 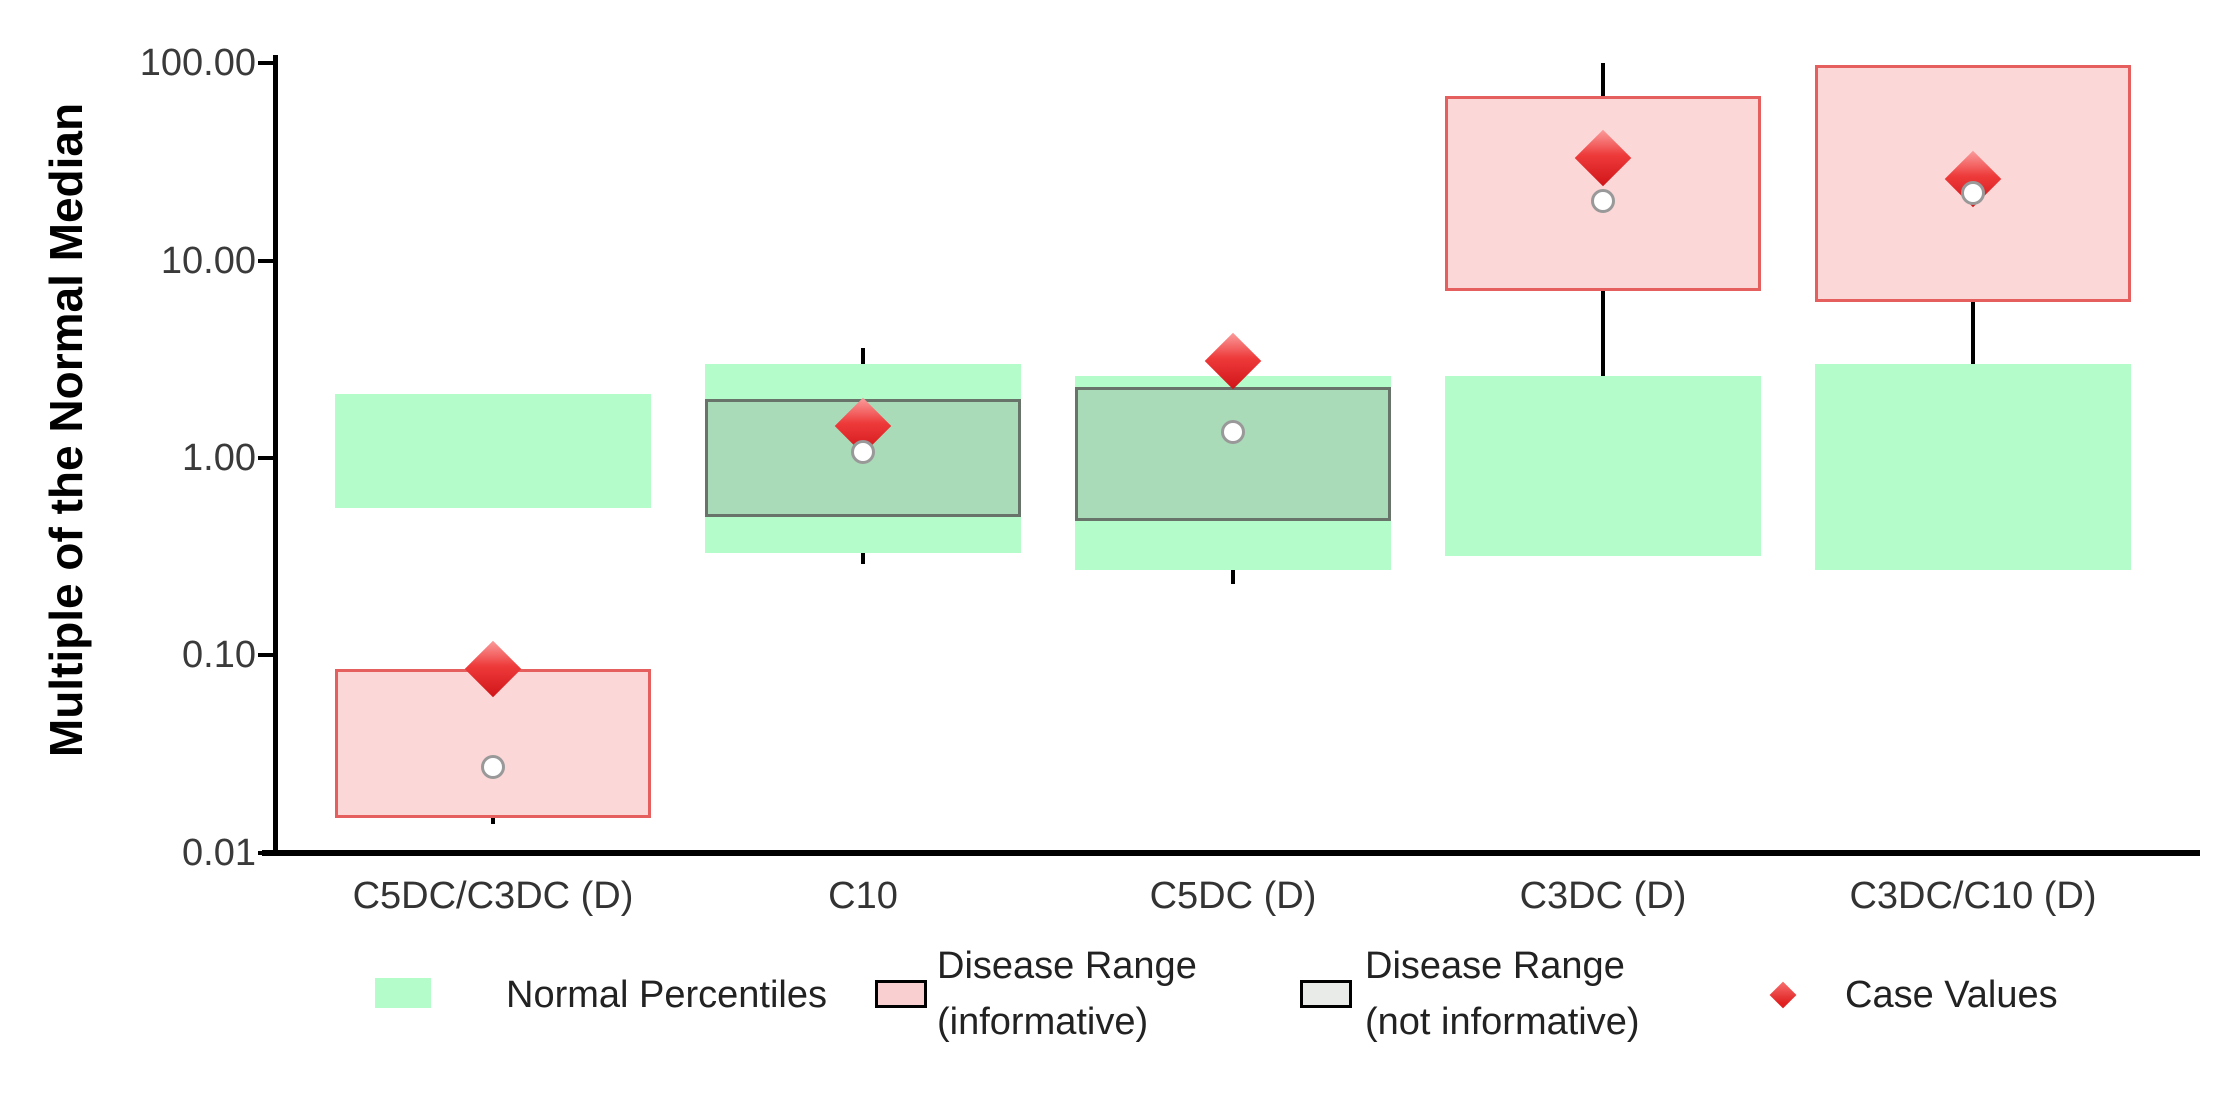 What do you see at coordinates (1067, 994) in the screenshot?
I see `legend-label: Disease Range (informative)` at bounding box center [1067, 994].